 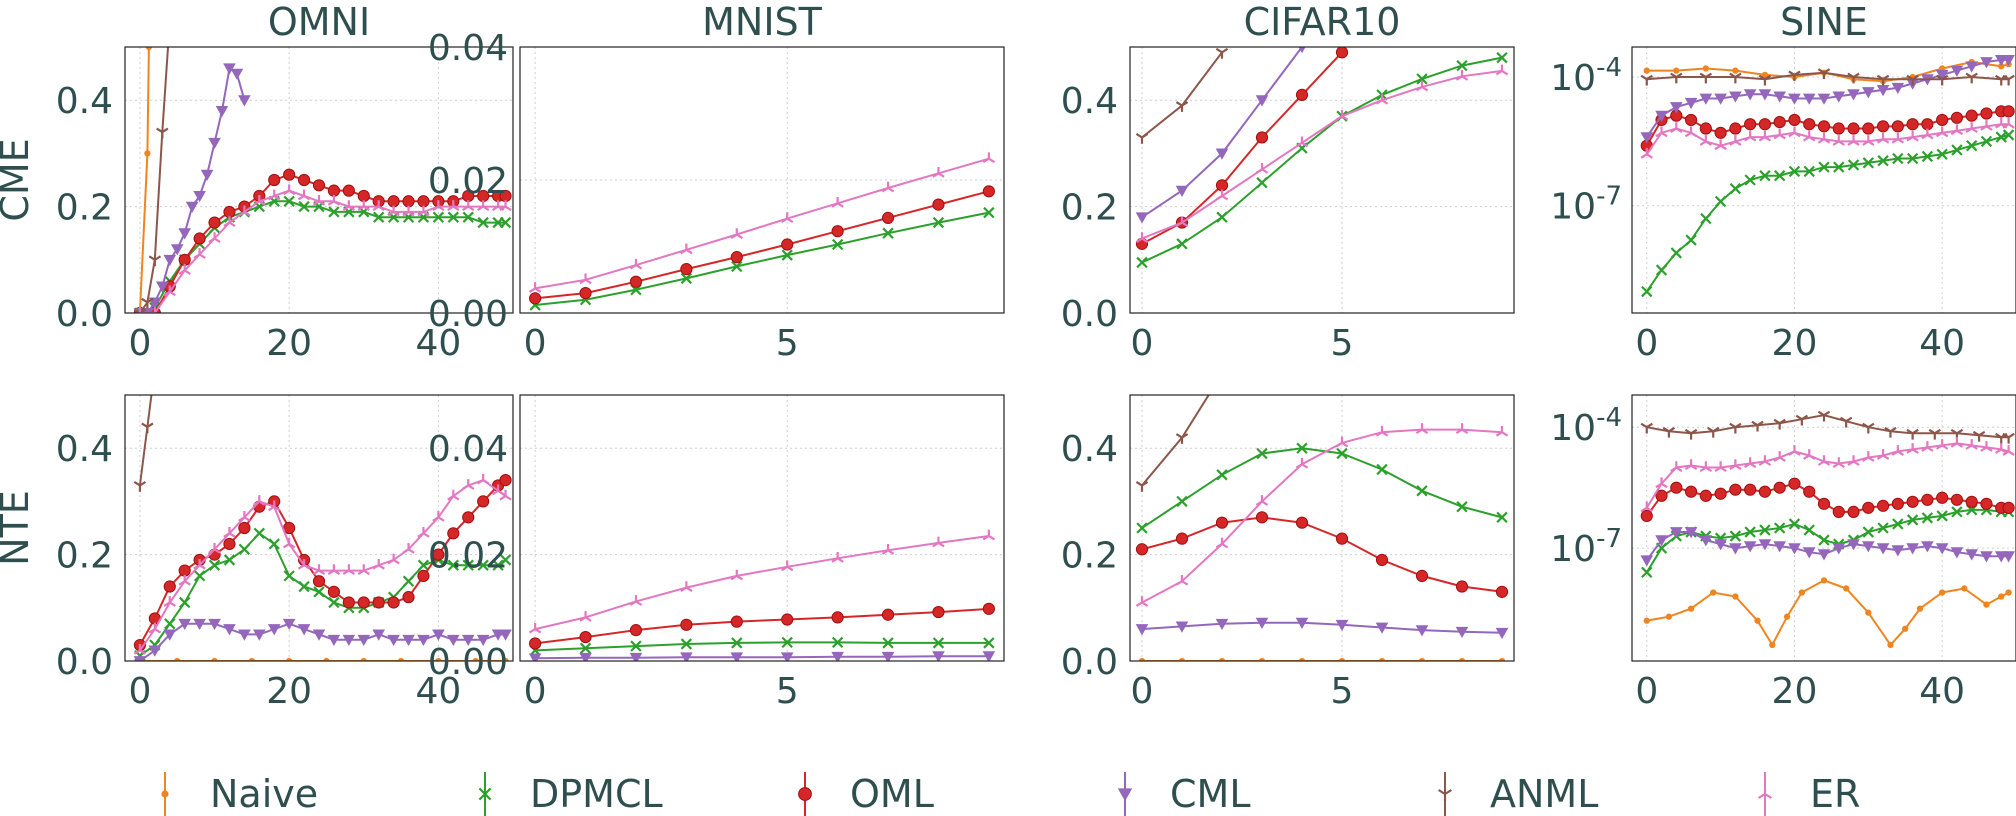 What do you see at coordinates (84, 556) in the screenshot?
I see `y-tick-label: 0.2` at bounding box center [84, 556].